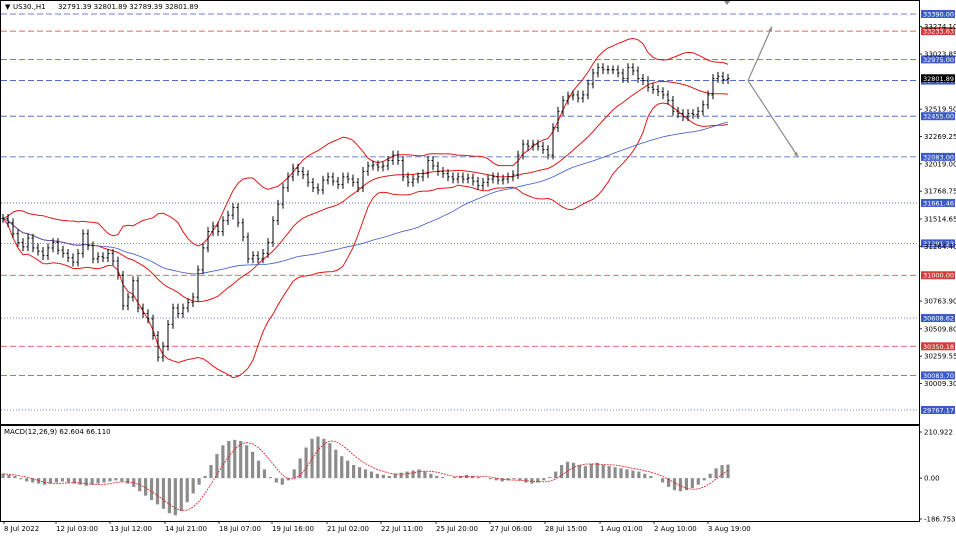 Image resolution: width=956 pixels, height=539 pixels. What do you see at coordinates (293, 529) in the screenshot?
I see `time-tick-label: 19 Jul 16:00` at bounding box center [293, 529].